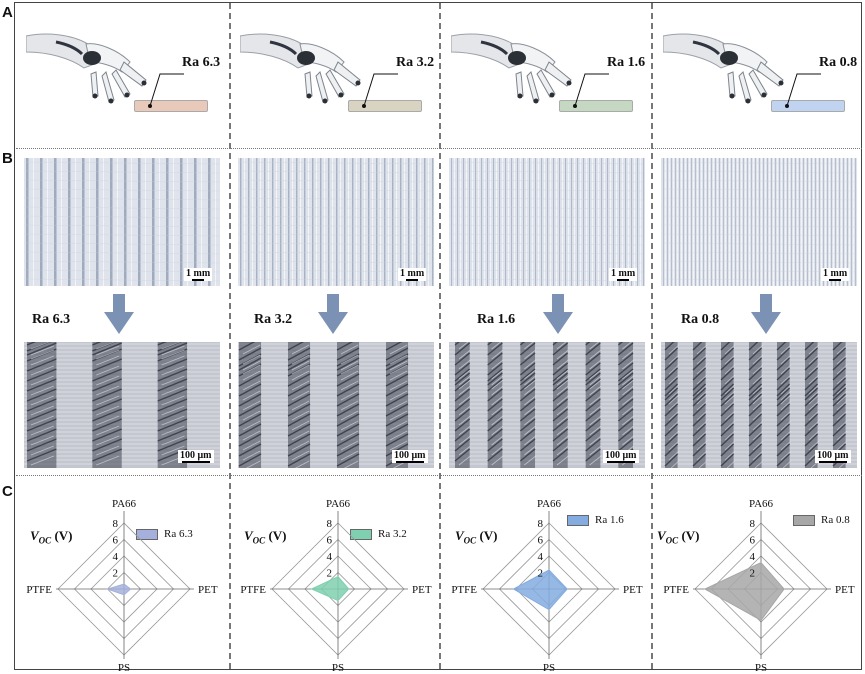  Describe the element at coordinates (7, 158) in the screenshot. I see `panel-label-b: B` at that location.